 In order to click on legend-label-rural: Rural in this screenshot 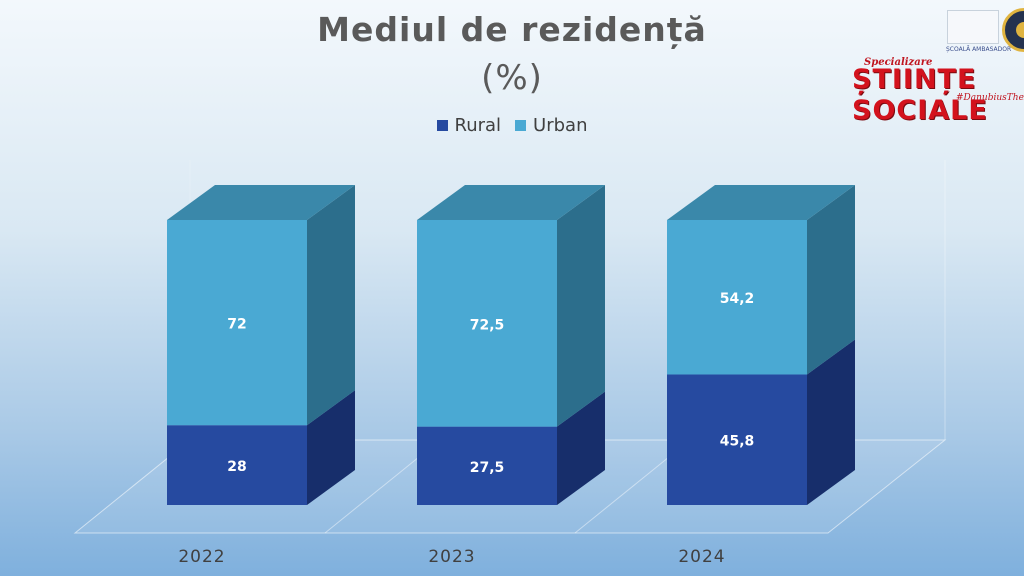, I will do `click(478, 125)`.